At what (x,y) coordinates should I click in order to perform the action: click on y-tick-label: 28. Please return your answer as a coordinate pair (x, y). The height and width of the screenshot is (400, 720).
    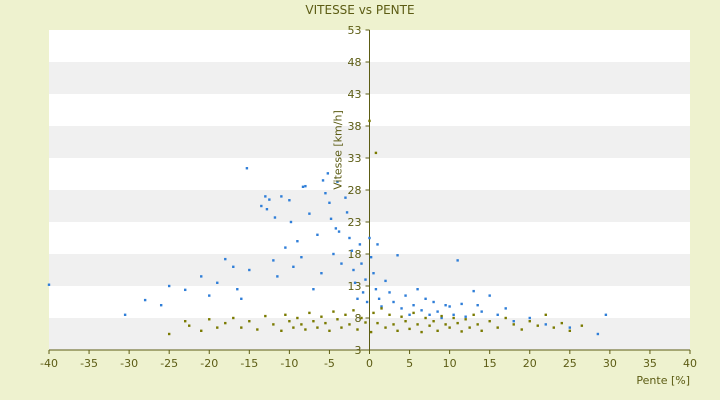
    Looking at the image, I should click on (355, 190).